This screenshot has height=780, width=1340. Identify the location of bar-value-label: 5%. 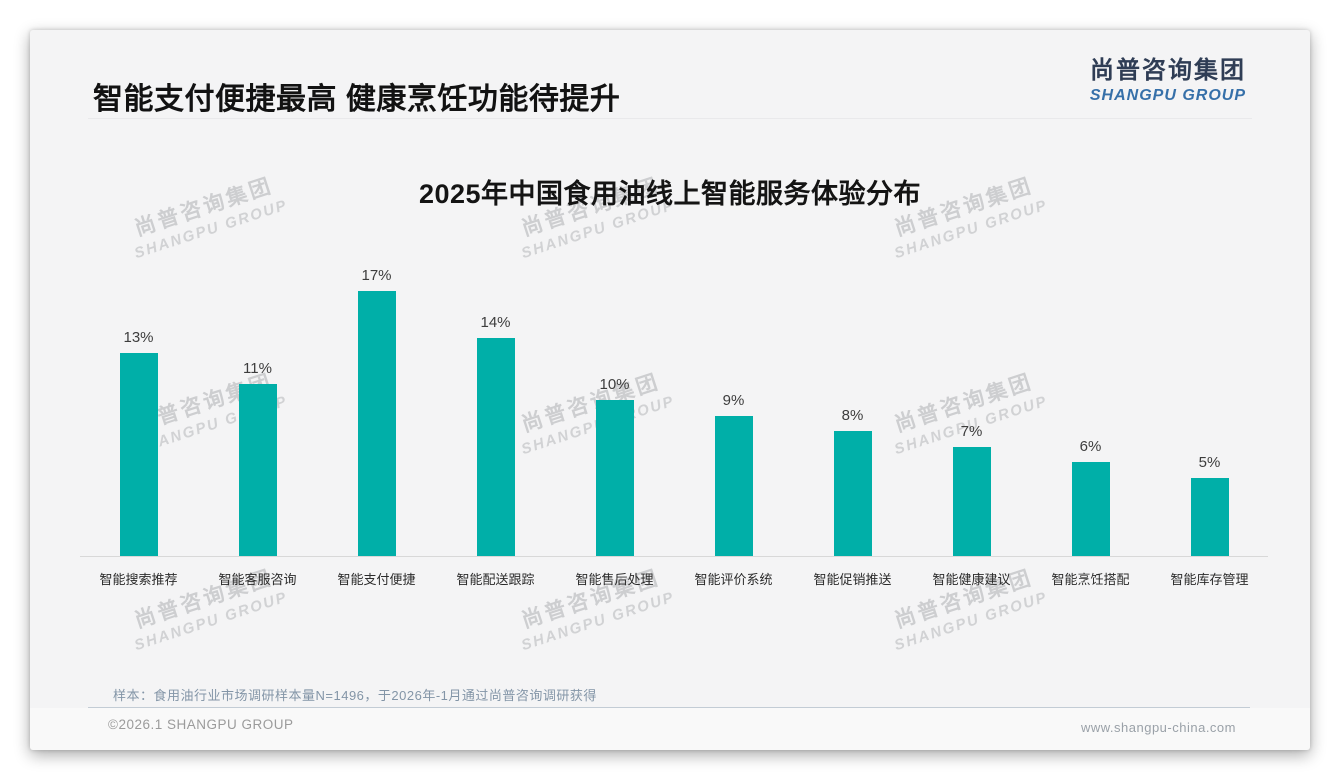
(1209, 462).